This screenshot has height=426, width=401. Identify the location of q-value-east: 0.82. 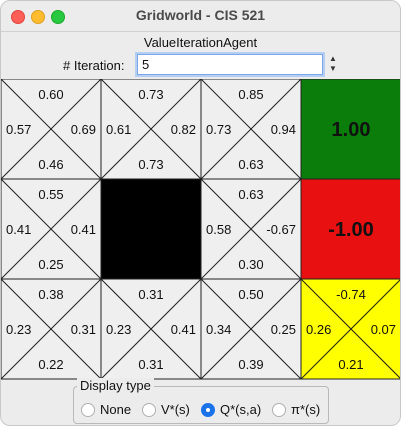
(183, 129).